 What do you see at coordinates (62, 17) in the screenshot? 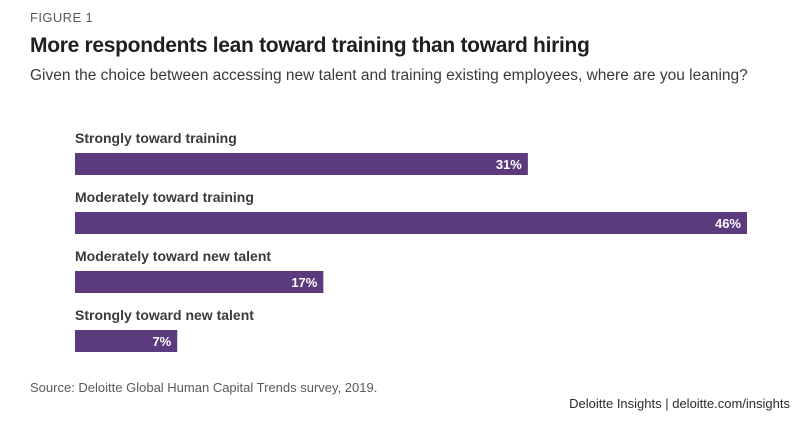
I see `figure-label: FIGURE 1` at bounding box center [62, 17].